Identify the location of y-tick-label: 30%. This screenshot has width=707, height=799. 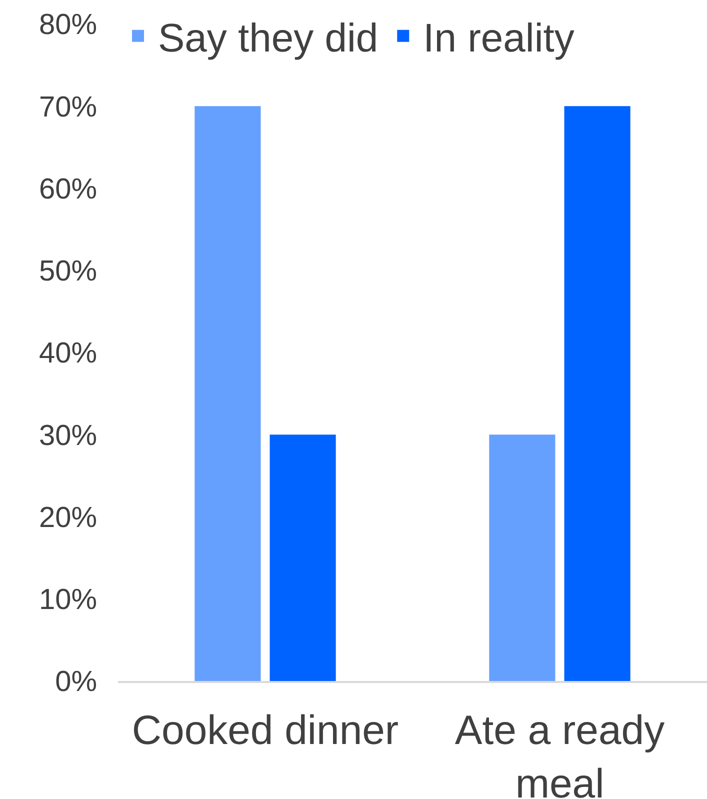
(67, 436).